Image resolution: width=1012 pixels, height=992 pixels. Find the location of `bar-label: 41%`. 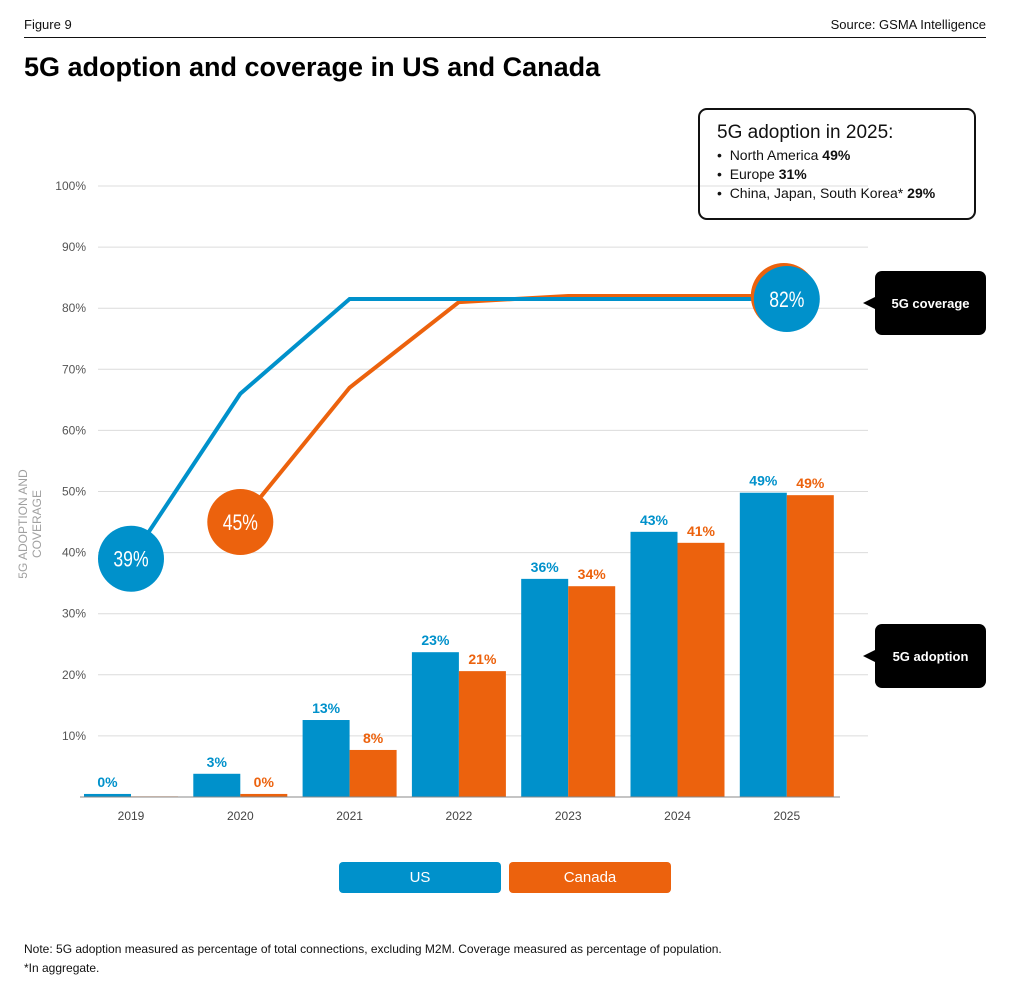

bar-label: 41% is located at coordinates (701, 531).